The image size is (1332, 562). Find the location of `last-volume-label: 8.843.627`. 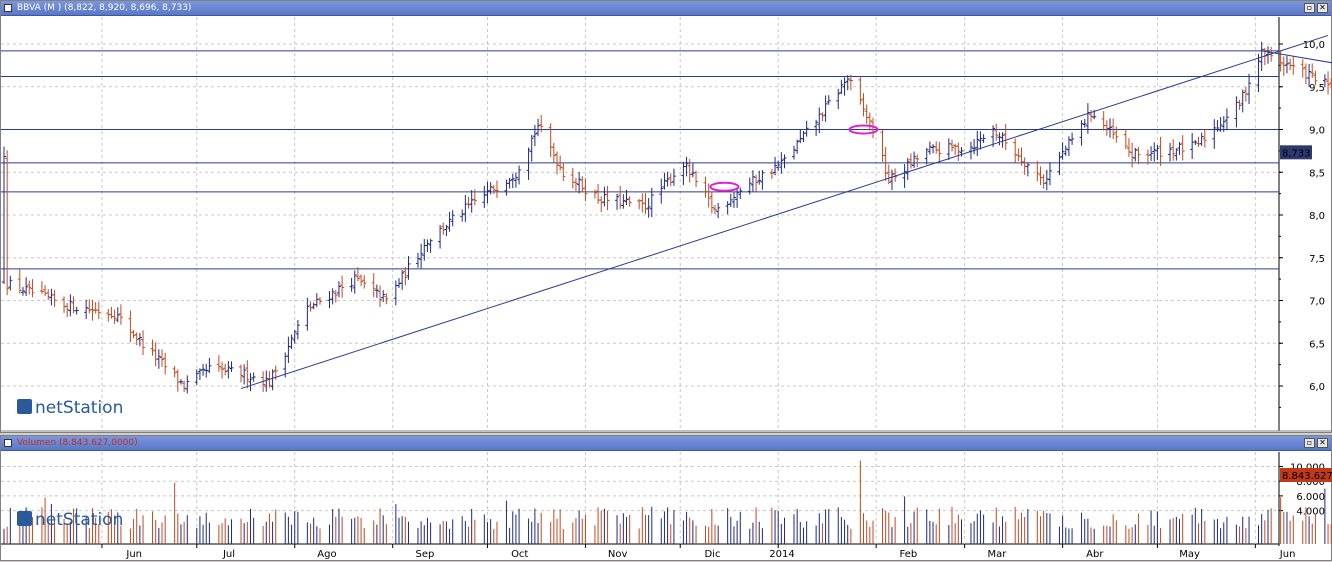

last-volume-label: 8.843.627 is located at coordinates (1307, 476).